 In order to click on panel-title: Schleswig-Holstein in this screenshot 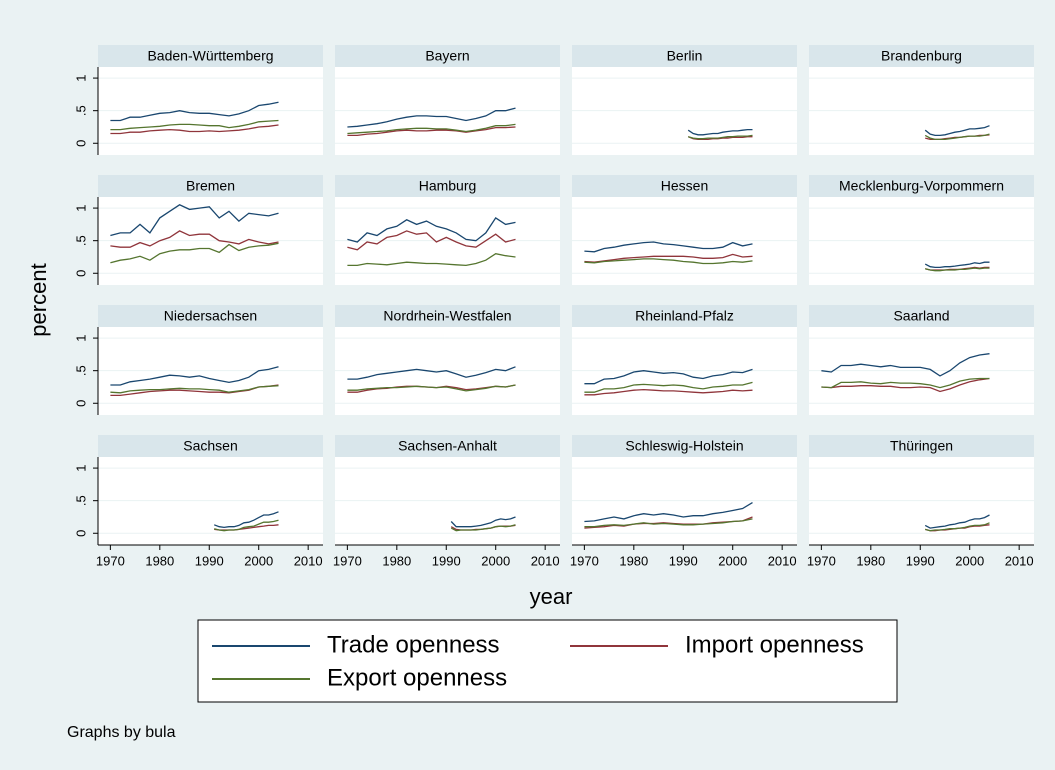, I will do `click(684, 446)`.